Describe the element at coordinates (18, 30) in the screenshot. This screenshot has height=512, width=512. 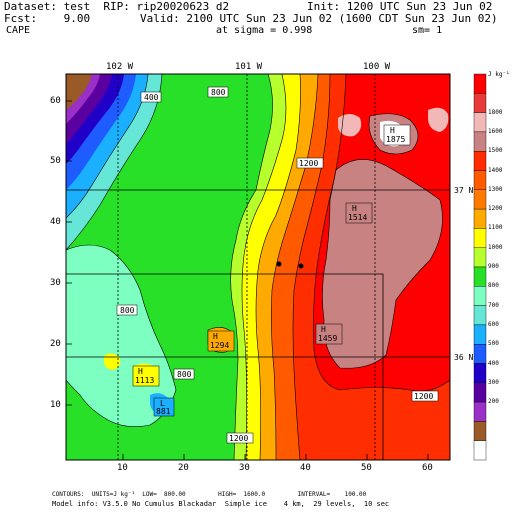
I see `header-field: CAPE` at that location.